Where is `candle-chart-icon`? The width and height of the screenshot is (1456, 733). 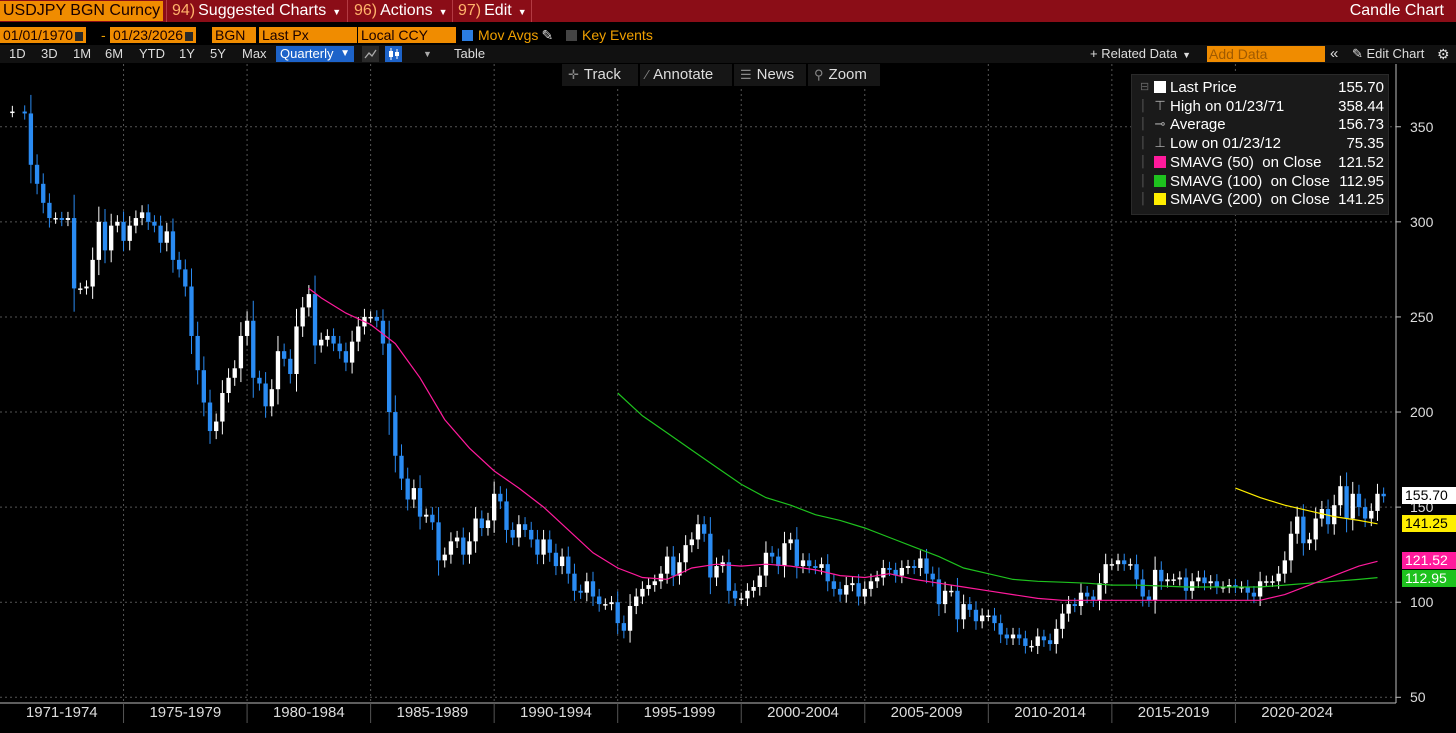 candle-chart-icon is located at coordinates (393, 54).